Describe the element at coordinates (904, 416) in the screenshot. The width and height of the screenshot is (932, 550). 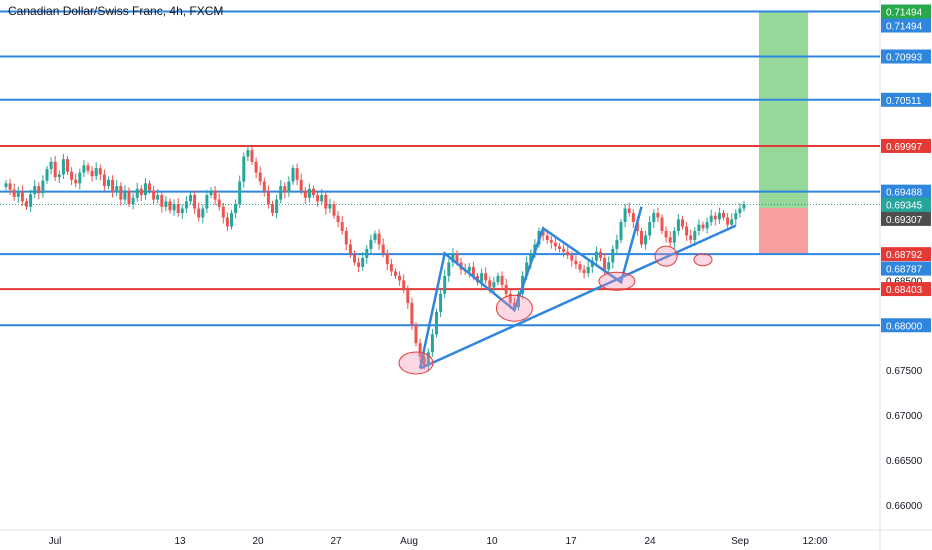
I see `price-tick-label: 0.67000` at that location.